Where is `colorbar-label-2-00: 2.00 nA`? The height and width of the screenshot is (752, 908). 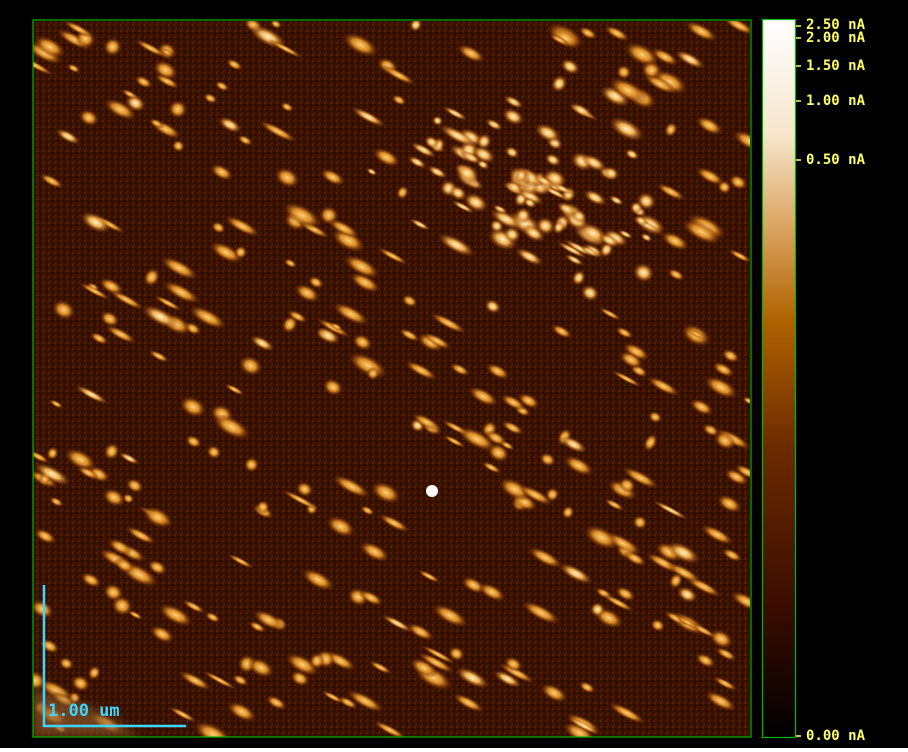
colorbar-label-2-00: 2.00 nA is located at coordinates (836, 38).